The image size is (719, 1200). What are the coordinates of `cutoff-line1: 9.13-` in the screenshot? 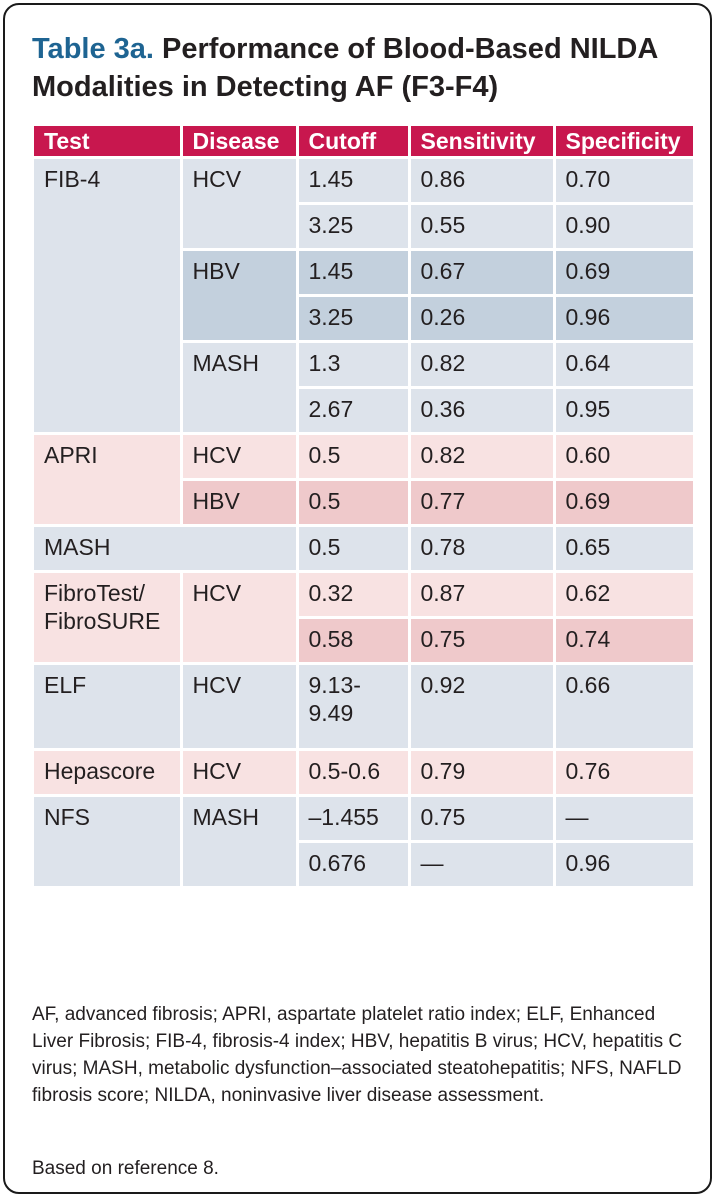 It's located at (334, 685).